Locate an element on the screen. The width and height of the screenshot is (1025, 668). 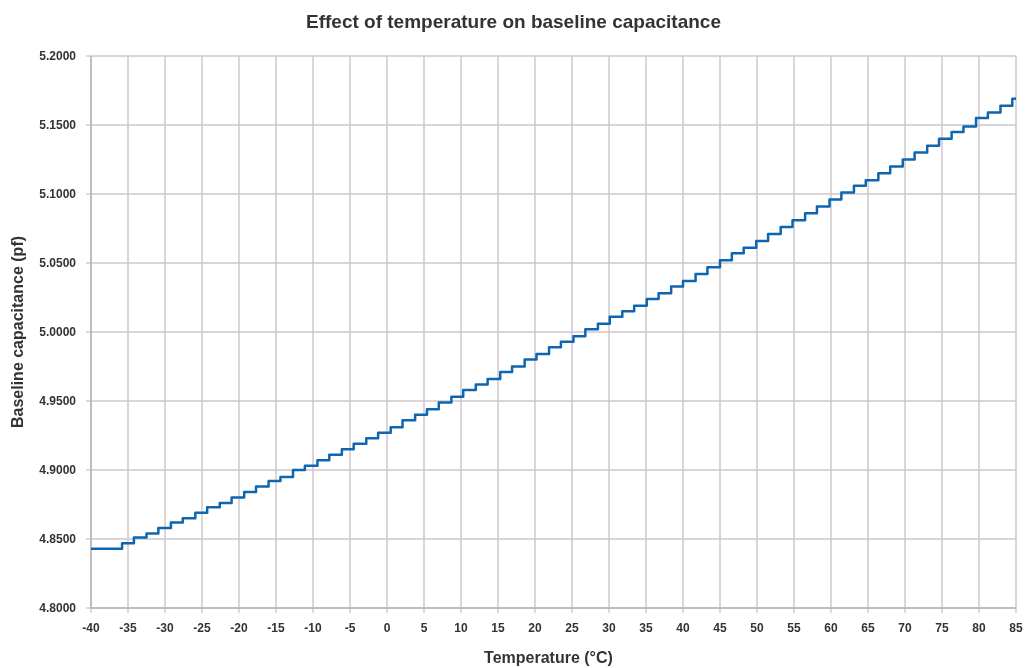
x-tick-label: 25 is located at coordinates (572, 628).